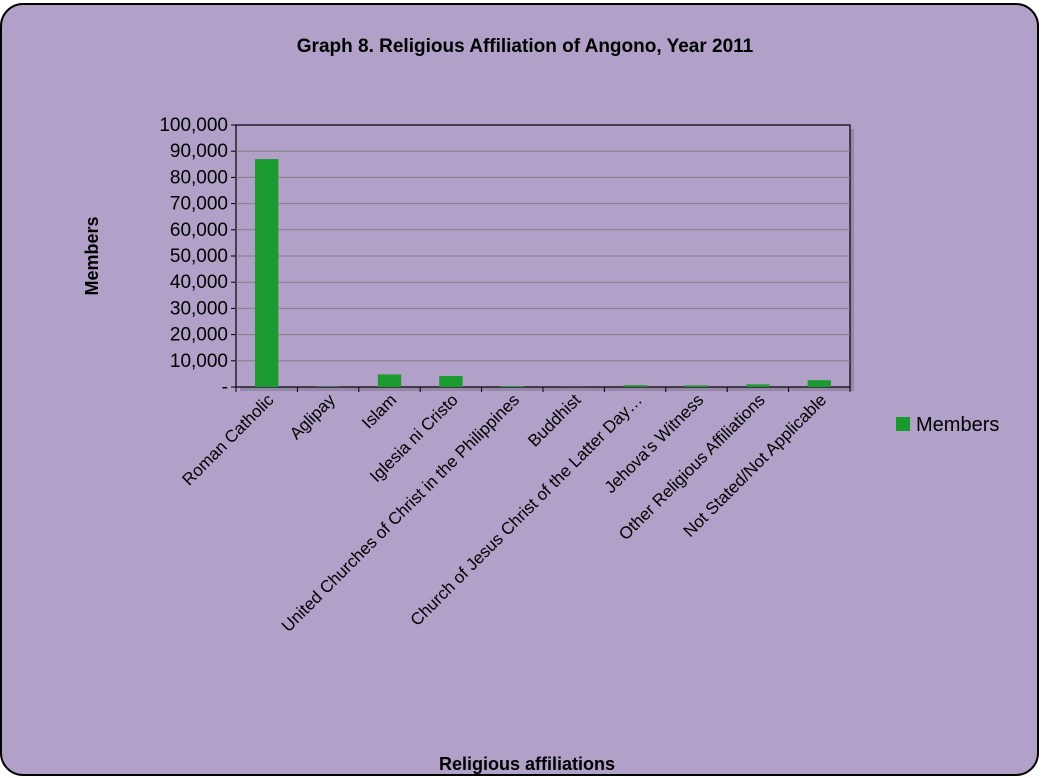 This screenshot has height=778, width=1043. I want to click on y-tick-label: 10,000, so click(199, 361).